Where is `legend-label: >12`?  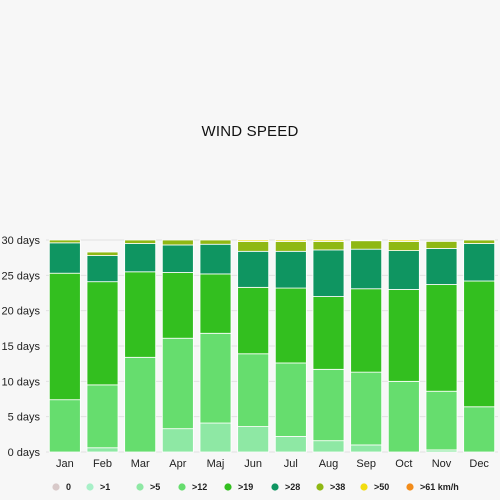
legend-label: >12 is located at coordinates (199, 487).